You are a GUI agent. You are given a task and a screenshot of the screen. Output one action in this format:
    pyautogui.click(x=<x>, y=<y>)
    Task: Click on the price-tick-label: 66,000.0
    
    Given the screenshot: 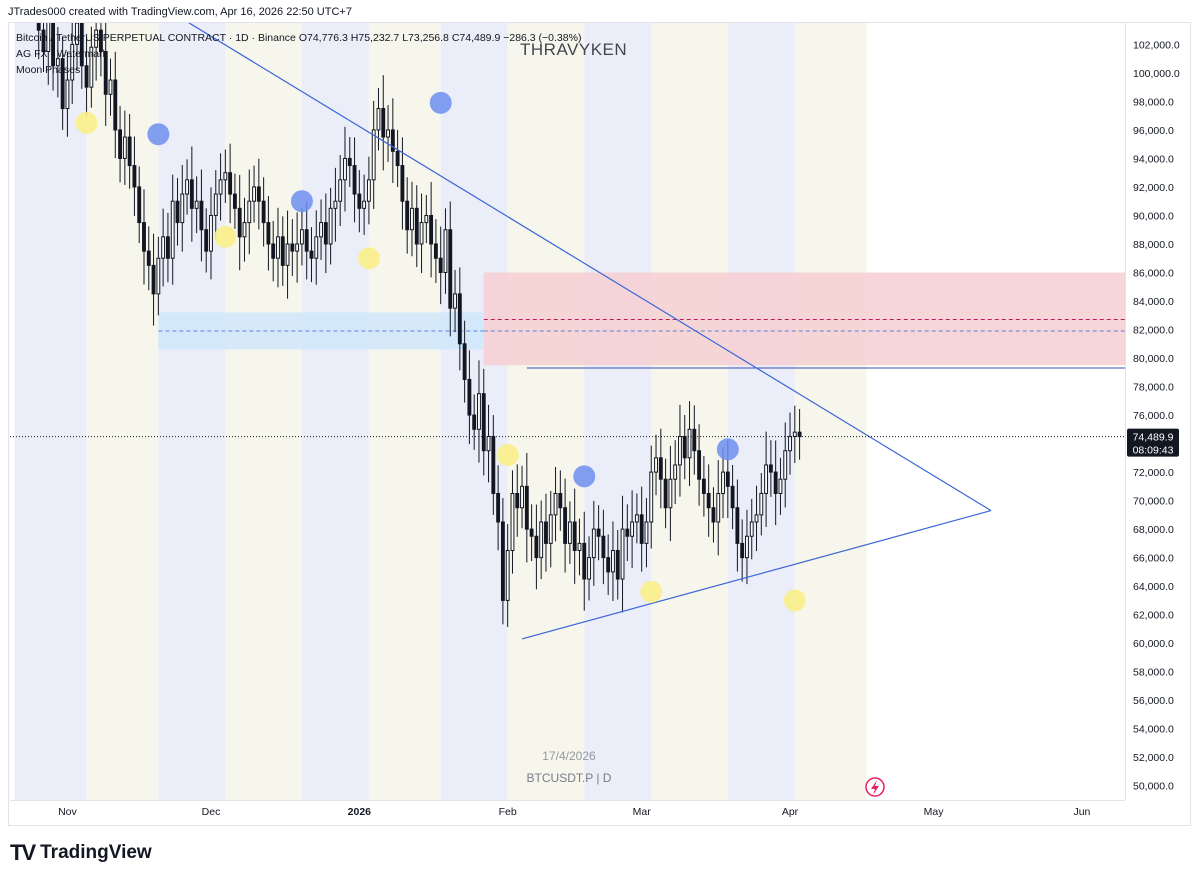 What is the action you would take?
    pyautogui.click(x=1153, y=559)
    